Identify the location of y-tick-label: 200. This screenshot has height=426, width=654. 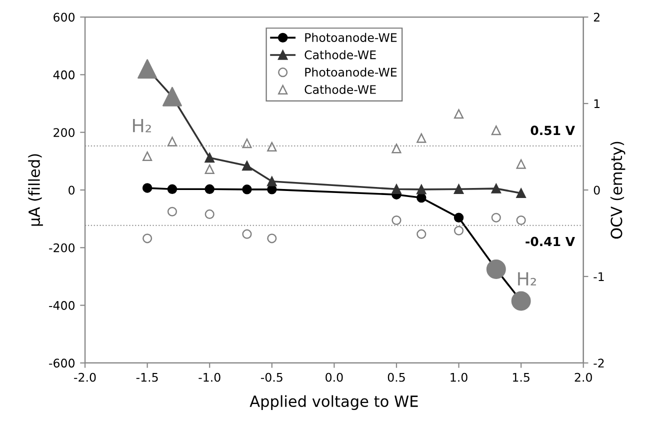
(64, 132).